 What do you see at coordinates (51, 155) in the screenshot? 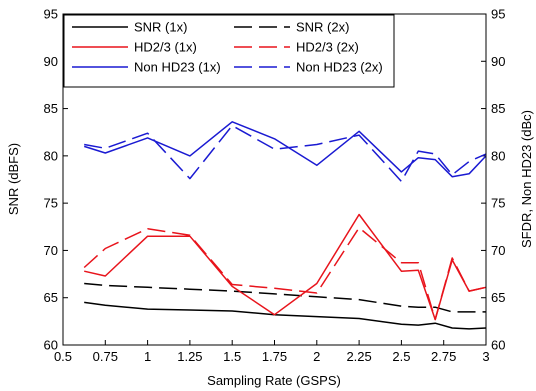
I see `y-tick-label: 80` at bounding box center [51, 155].